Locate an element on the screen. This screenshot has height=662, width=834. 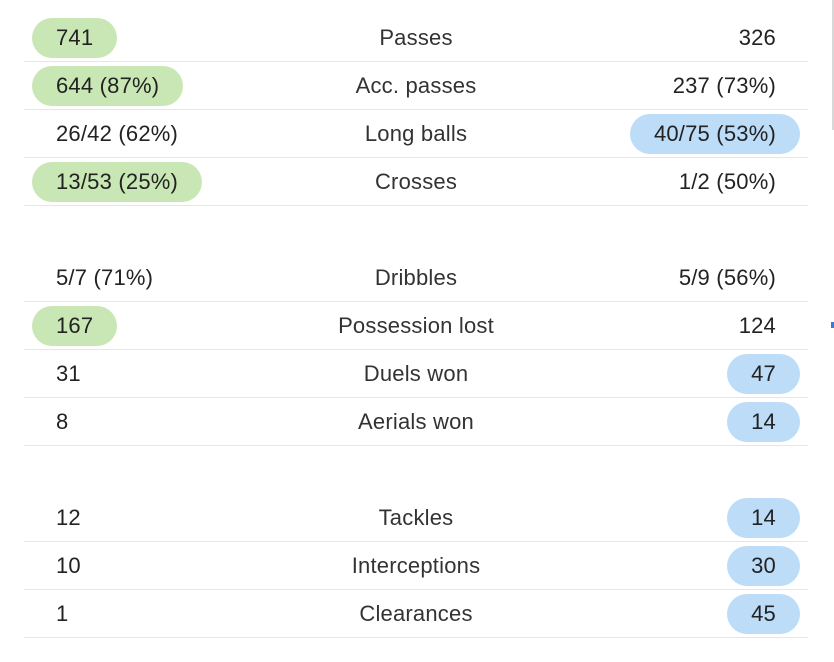
stat-label: Passes is located at coordinates (416, 37).